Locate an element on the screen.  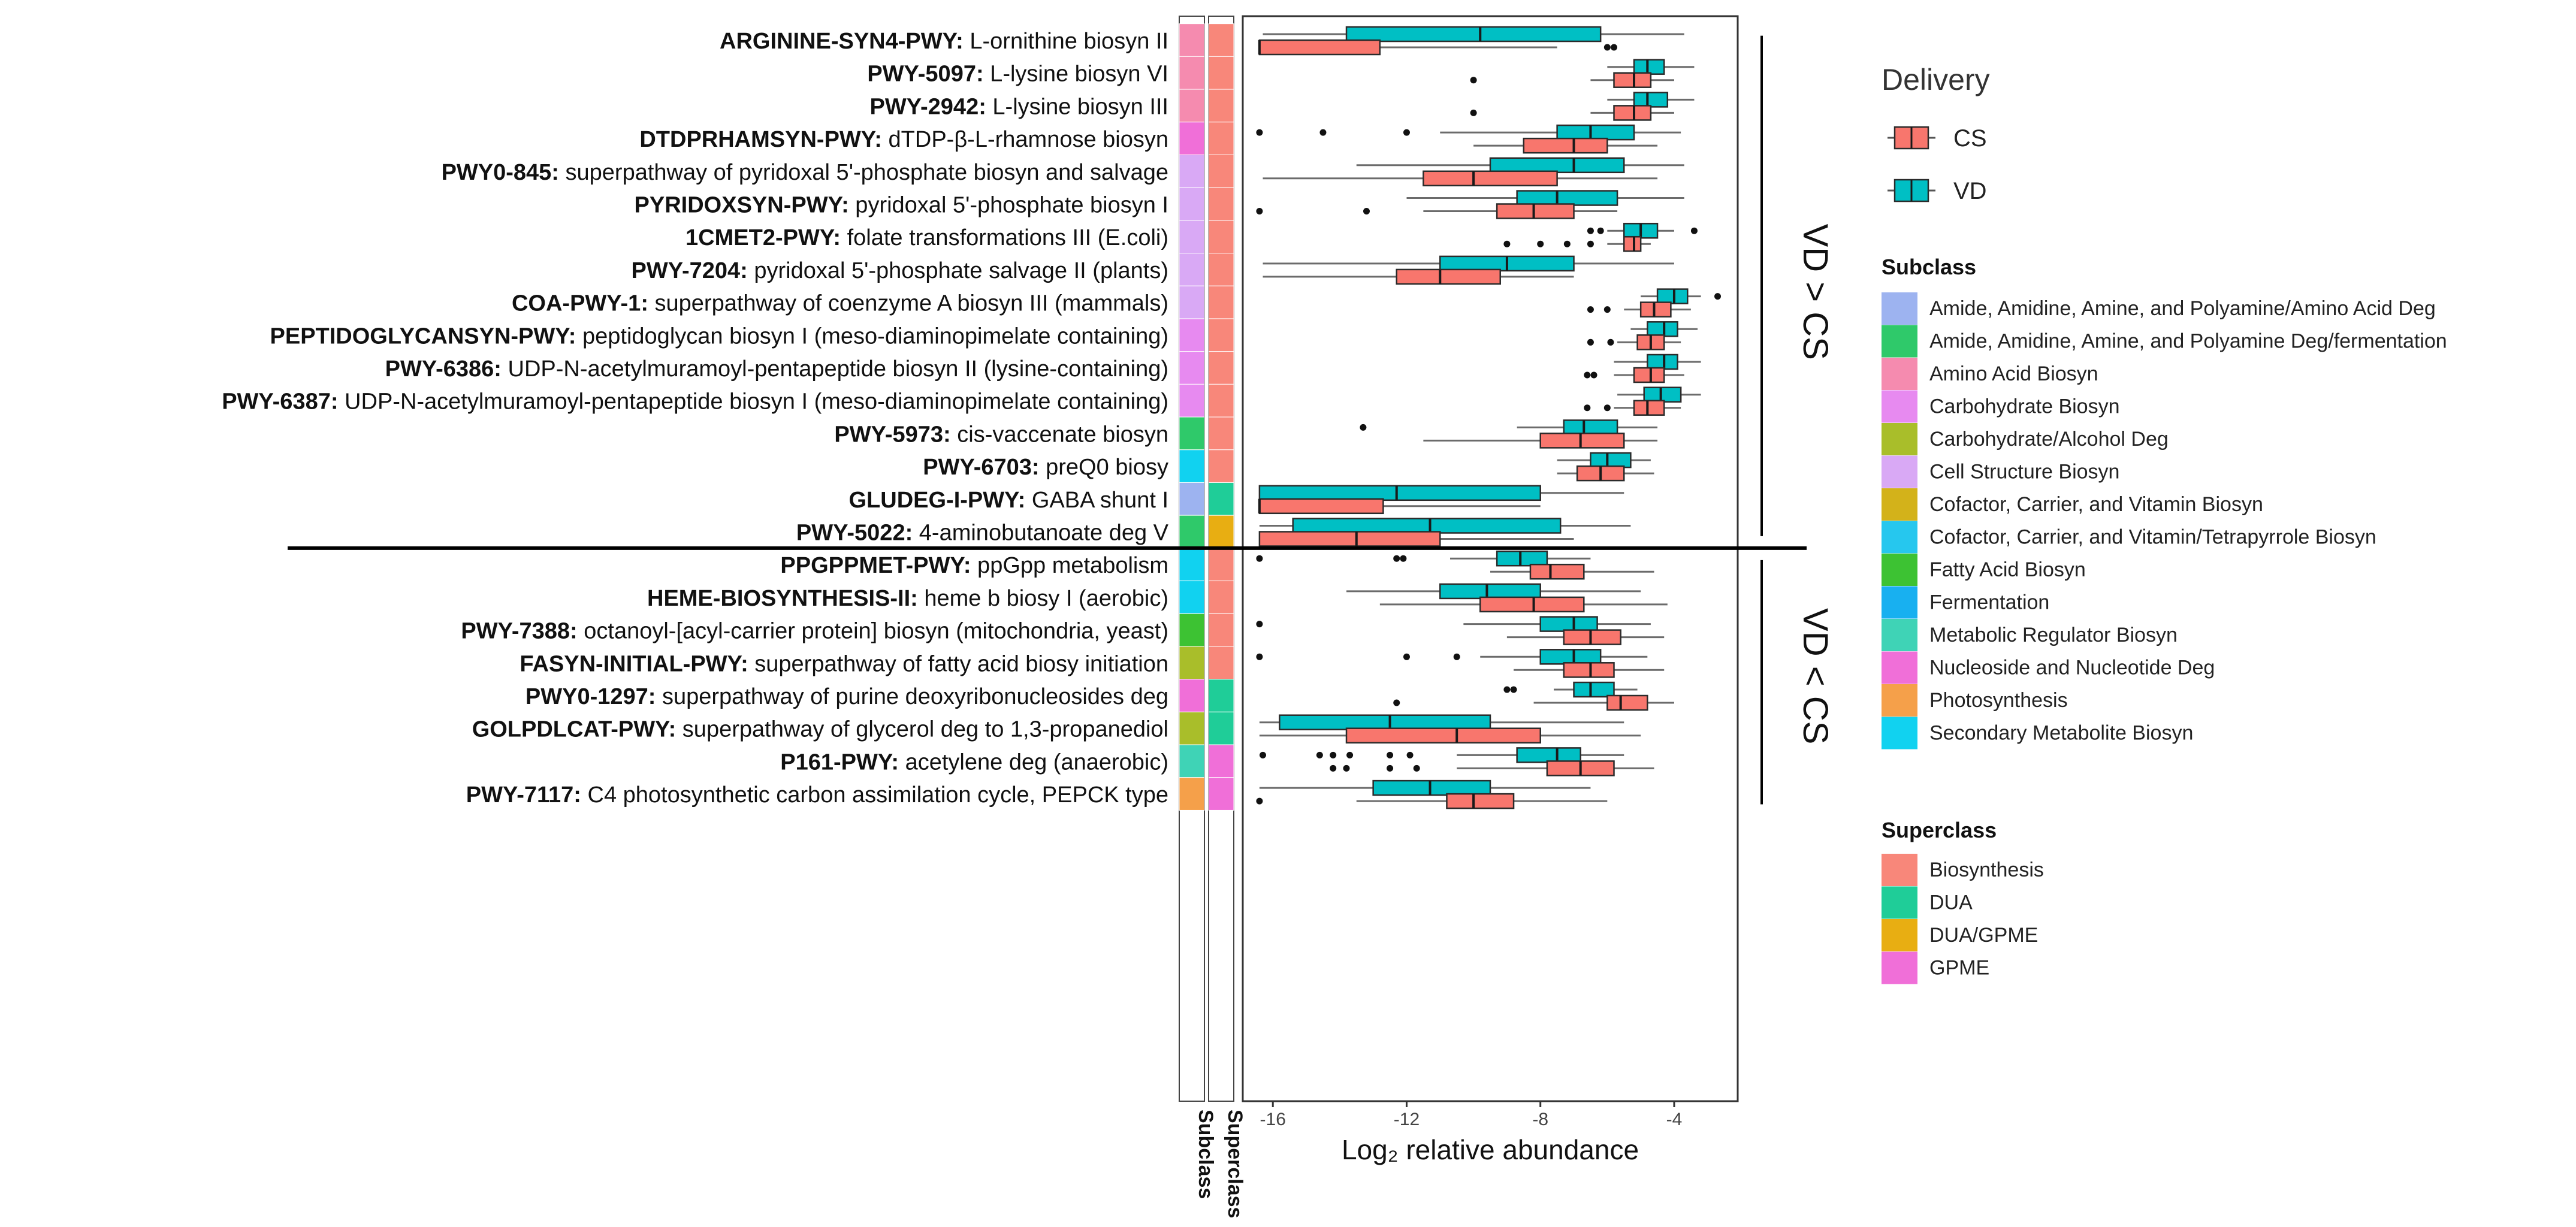
pathway-id: PWY-7388: is located at coordinates (519, 631).